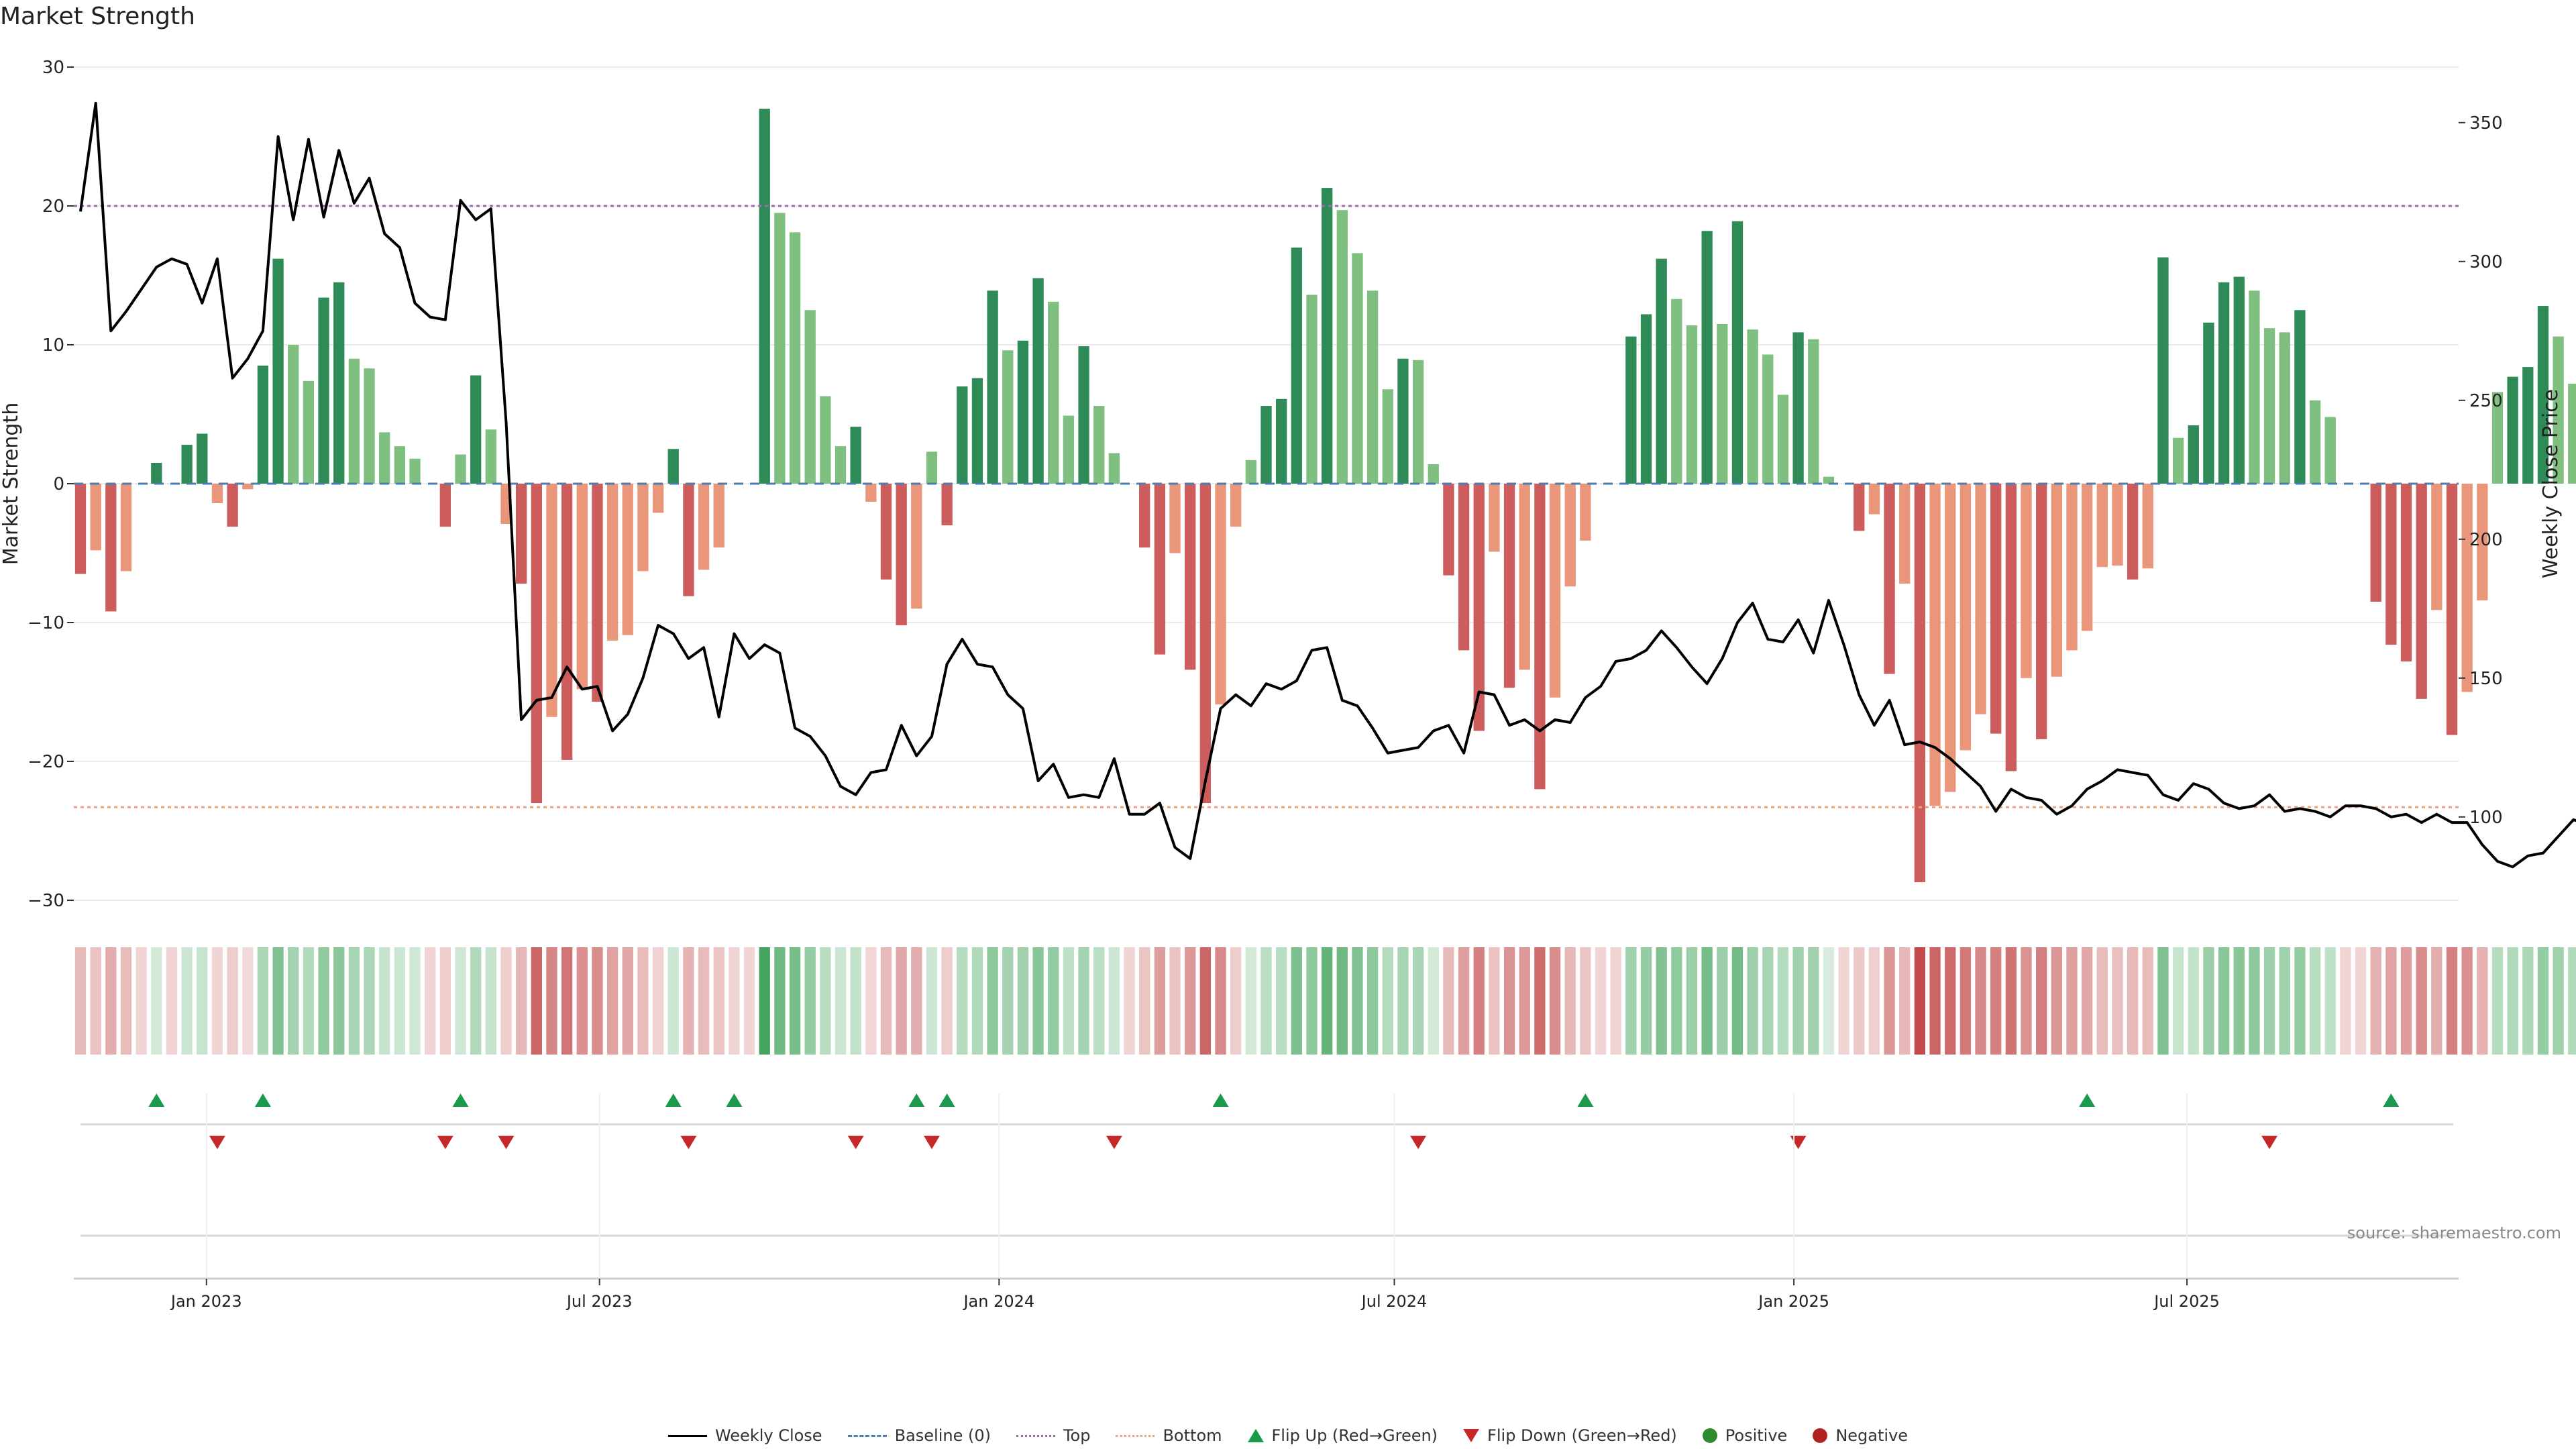 The width and height of the screenshot is (2576, 1449). I want to click on x-tick-label: Jan 2024, so click(998, 1301).